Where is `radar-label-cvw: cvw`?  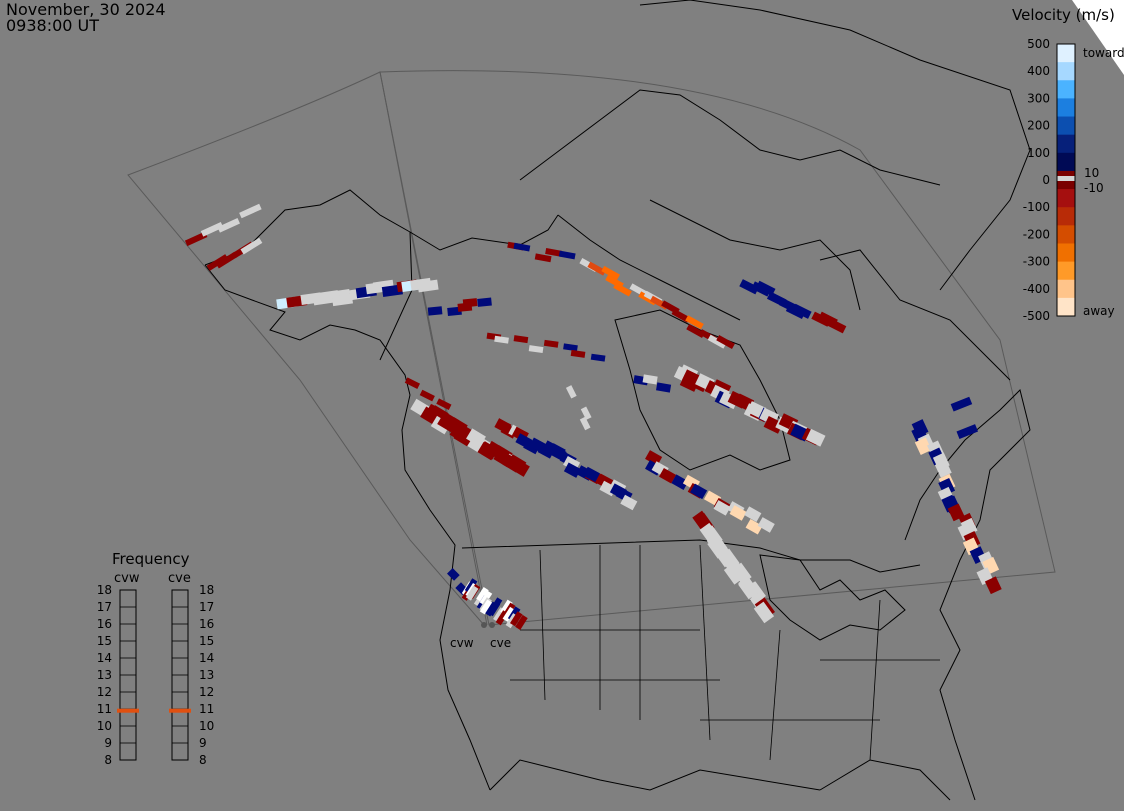 radar-label-cvw: cvw is located at coordinates (462, 643).